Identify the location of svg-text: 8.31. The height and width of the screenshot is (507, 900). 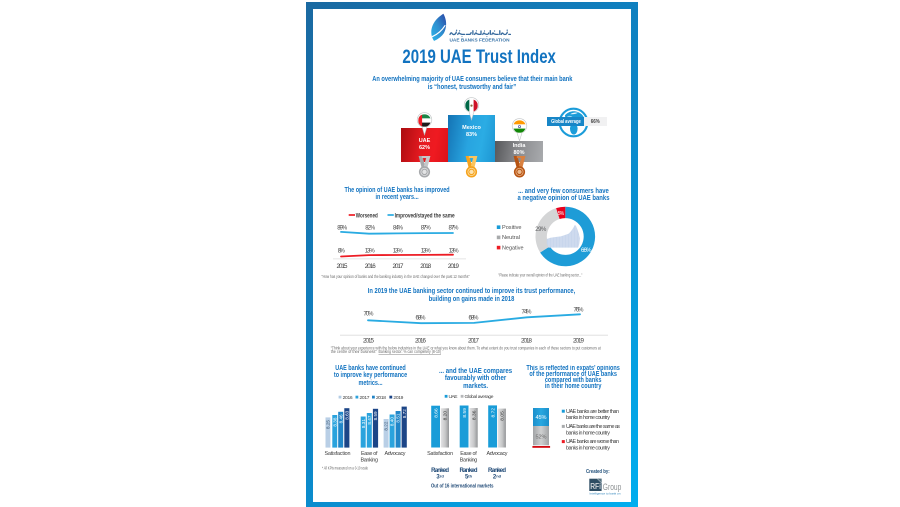
(363, 423).